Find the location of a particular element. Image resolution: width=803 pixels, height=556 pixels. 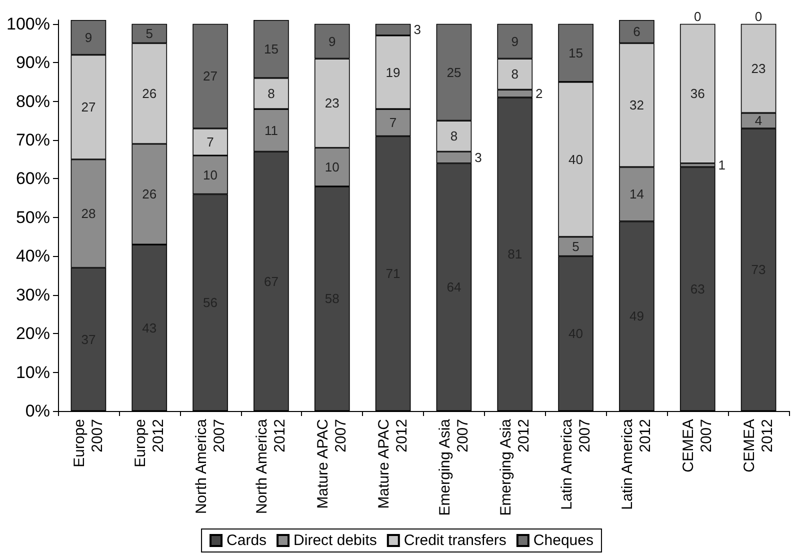

data-label: 36 is located at coordinates (697, 94).